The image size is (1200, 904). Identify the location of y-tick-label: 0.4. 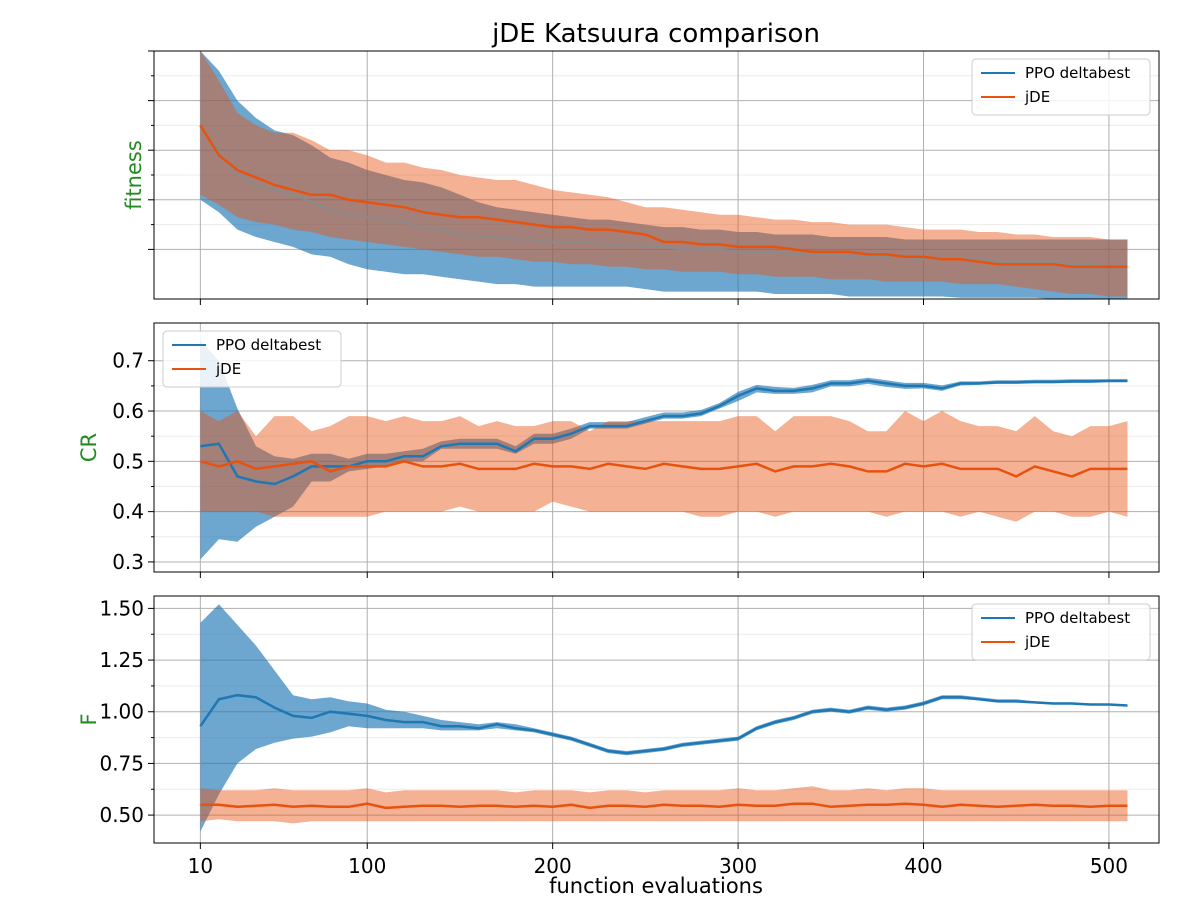
(128, 512).